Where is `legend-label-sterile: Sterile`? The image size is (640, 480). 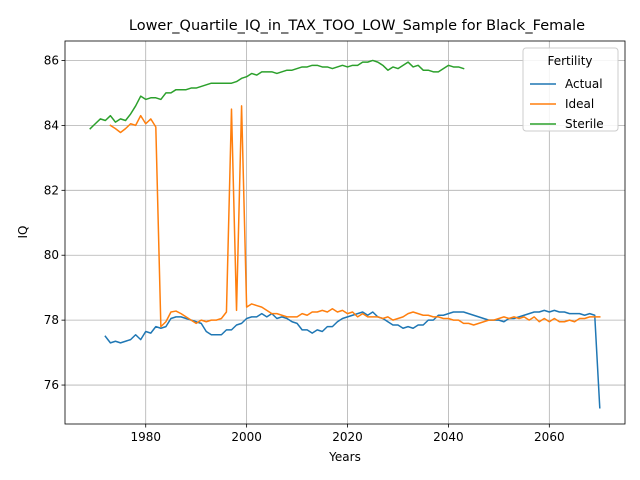 legend-label-sterile: Sterile is located at coordinates (584, 124).